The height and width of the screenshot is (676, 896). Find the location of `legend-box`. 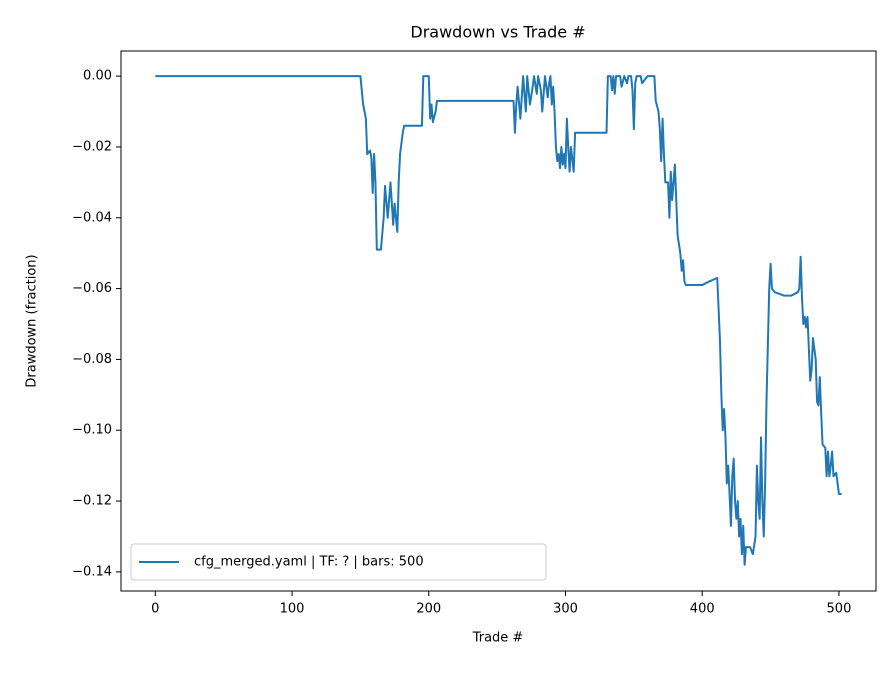

legend-box is located at coordinates (338, 562).